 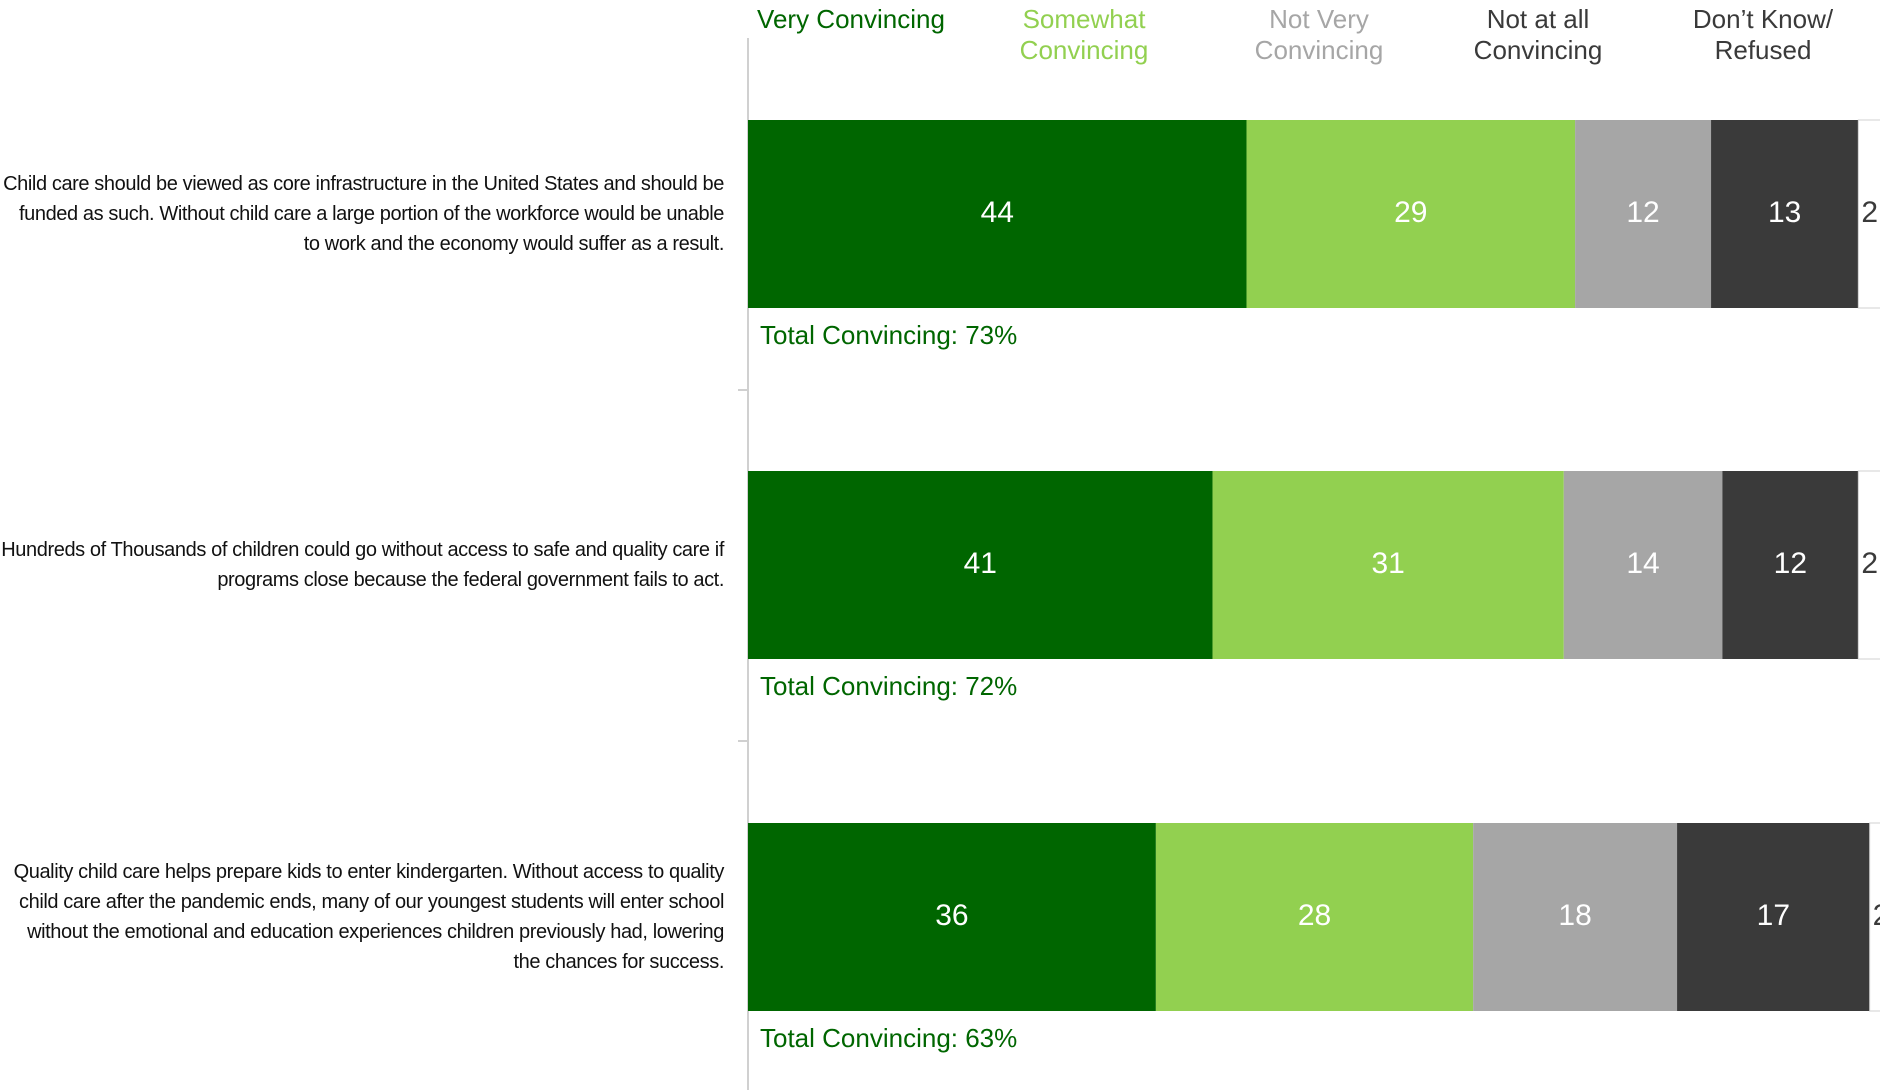 What do you see at coordinates (851, 19) in the screenshot?
I see `legend-label: Very Convincing` at bounding box center [851, 19].